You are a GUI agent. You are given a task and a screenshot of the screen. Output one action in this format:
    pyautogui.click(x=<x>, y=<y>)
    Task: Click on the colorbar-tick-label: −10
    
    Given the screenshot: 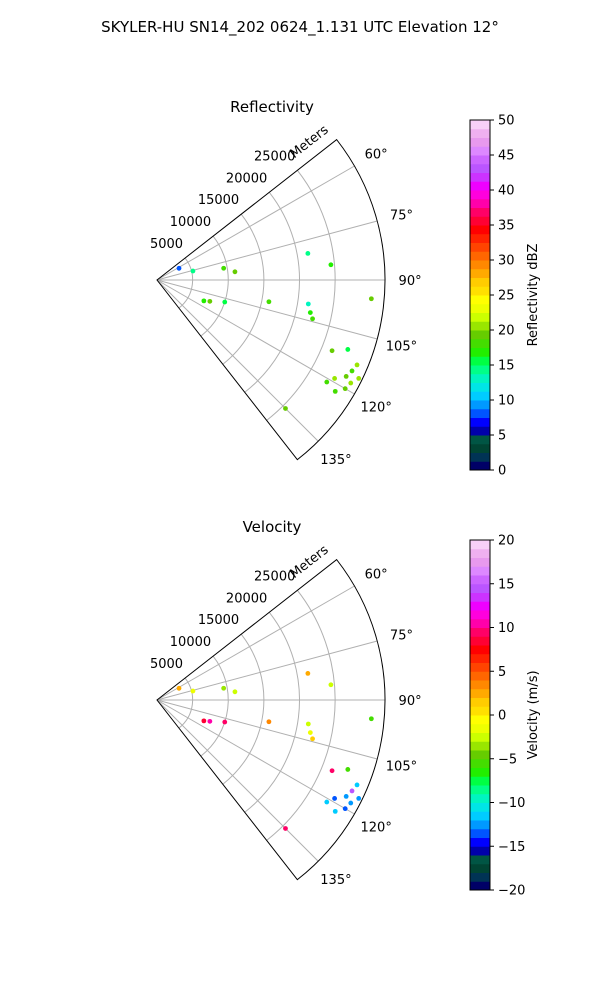 What is the action you would take?
    pyautogui.click(x=511, y=803)
    